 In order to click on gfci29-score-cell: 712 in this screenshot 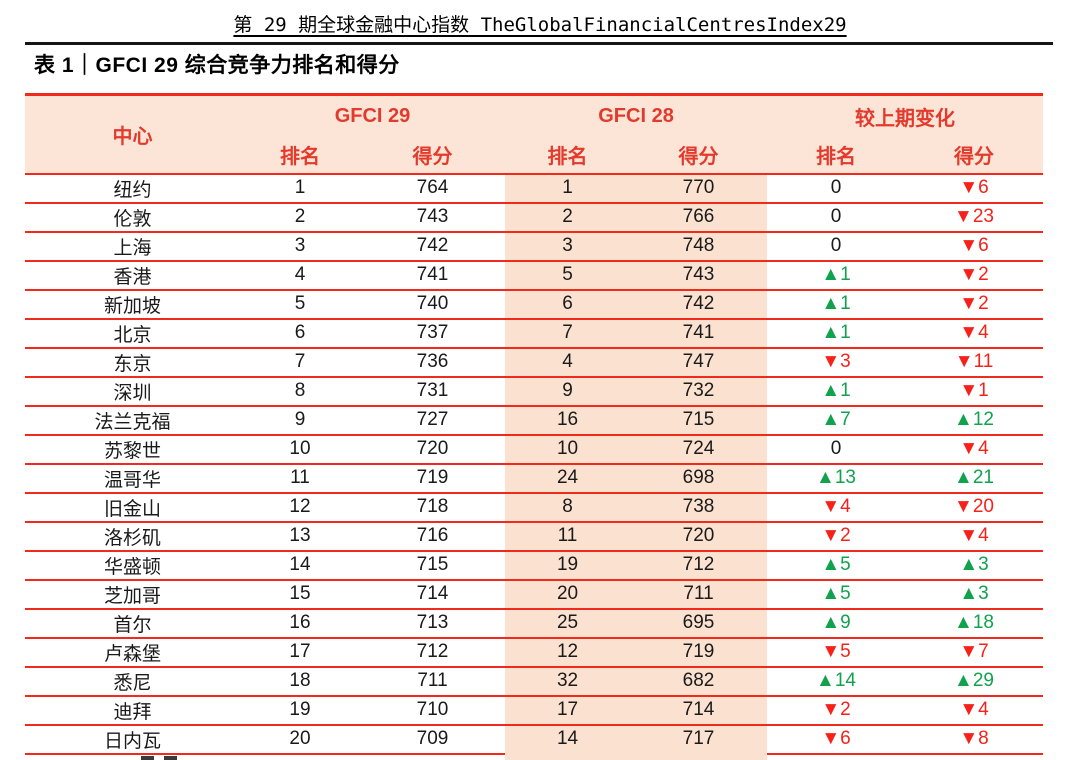, I will do `click(432, 651)`.